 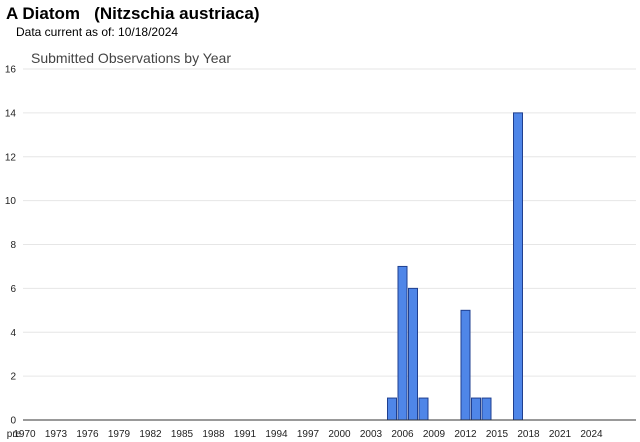 What do you see at coordinates (413, 354) in the screenshot?
I see `bar-2007` at bounding box center [413, 354].